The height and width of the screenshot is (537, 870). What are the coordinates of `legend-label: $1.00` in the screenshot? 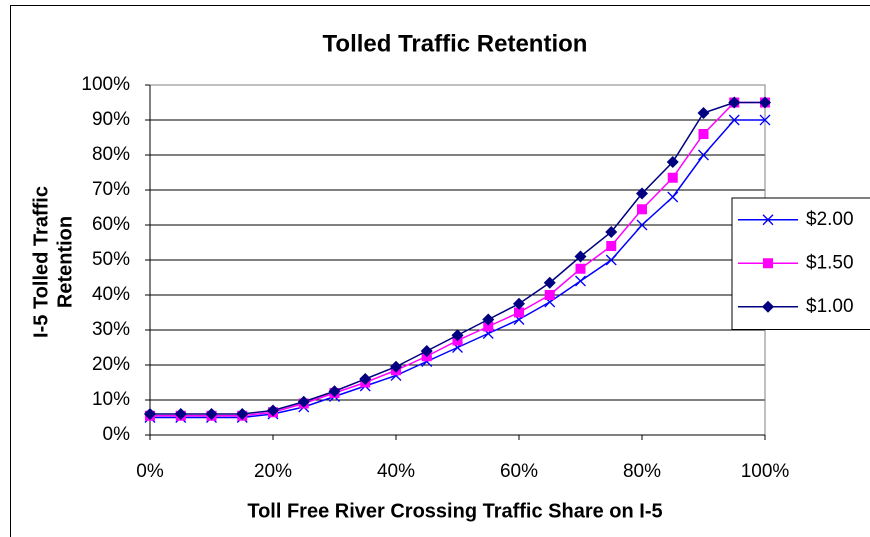 It's located at (830, 306).